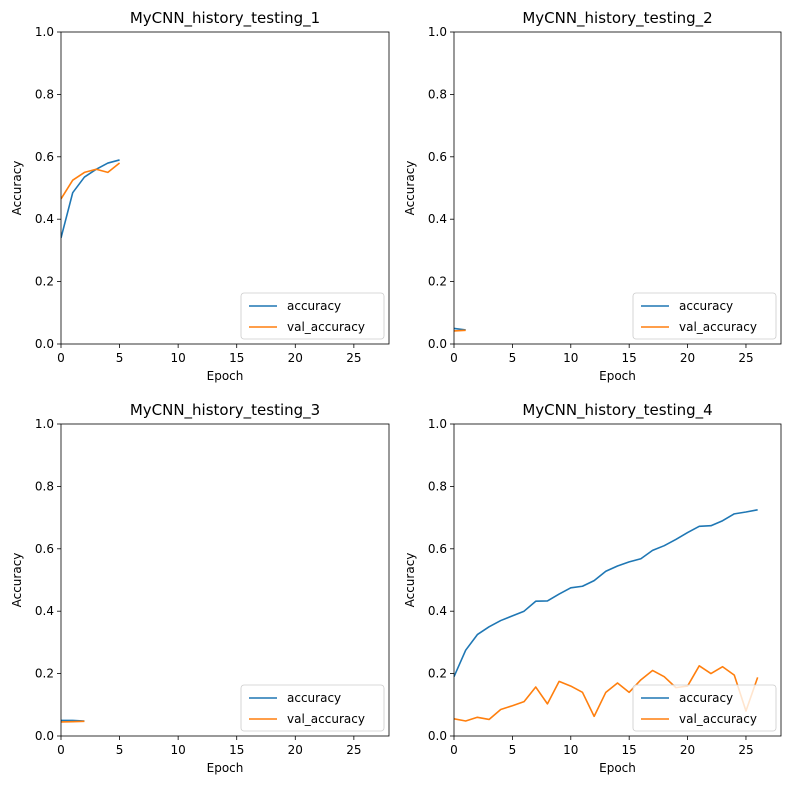  Describe the element at coordinates (617, 410) in the screenshot. I see `subplot-title: MyCNN_history_testing_4` at that location.